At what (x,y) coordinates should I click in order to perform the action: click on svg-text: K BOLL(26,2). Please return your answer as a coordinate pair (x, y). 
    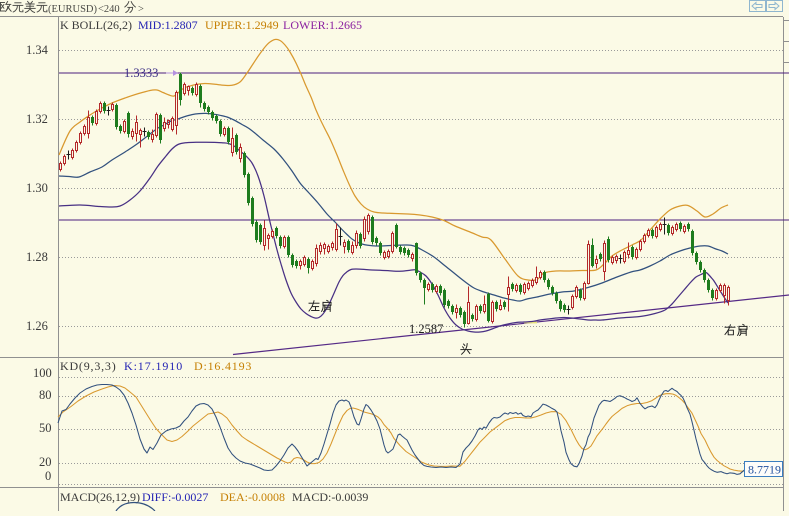
    Looking at the image, I should click on (96, 25).